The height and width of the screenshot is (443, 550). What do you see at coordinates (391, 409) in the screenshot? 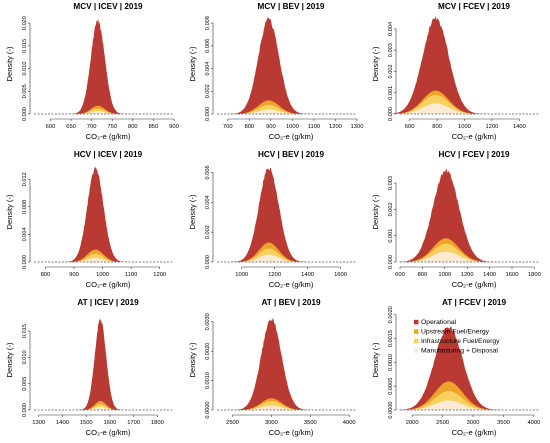
I see `y-tick-label: 0.0000` at bounding box center [391, 409].